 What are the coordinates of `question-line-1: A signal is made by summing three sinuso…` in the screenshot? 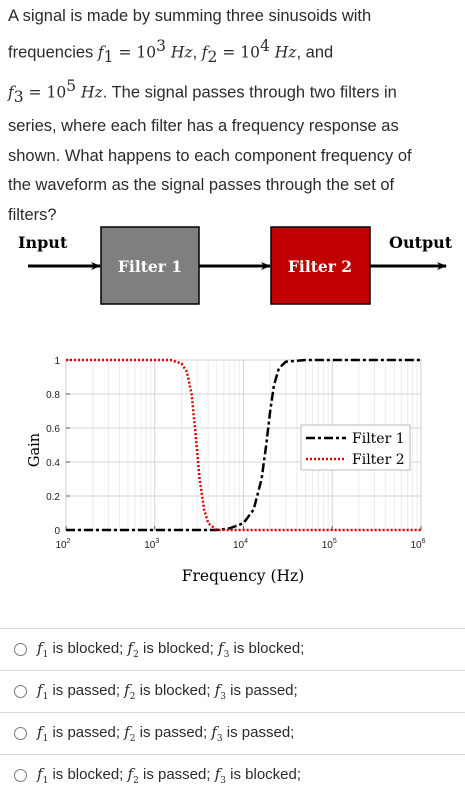 It's located at (190, 16).